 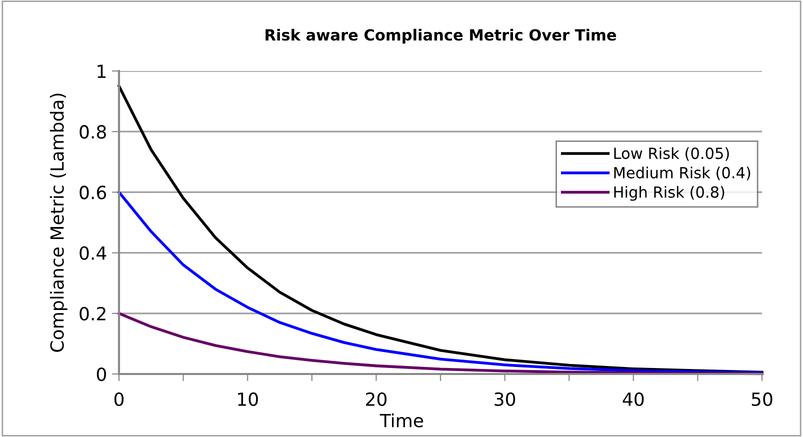 I want to click on x-tick-label: 50, so click(x=762, y=399).